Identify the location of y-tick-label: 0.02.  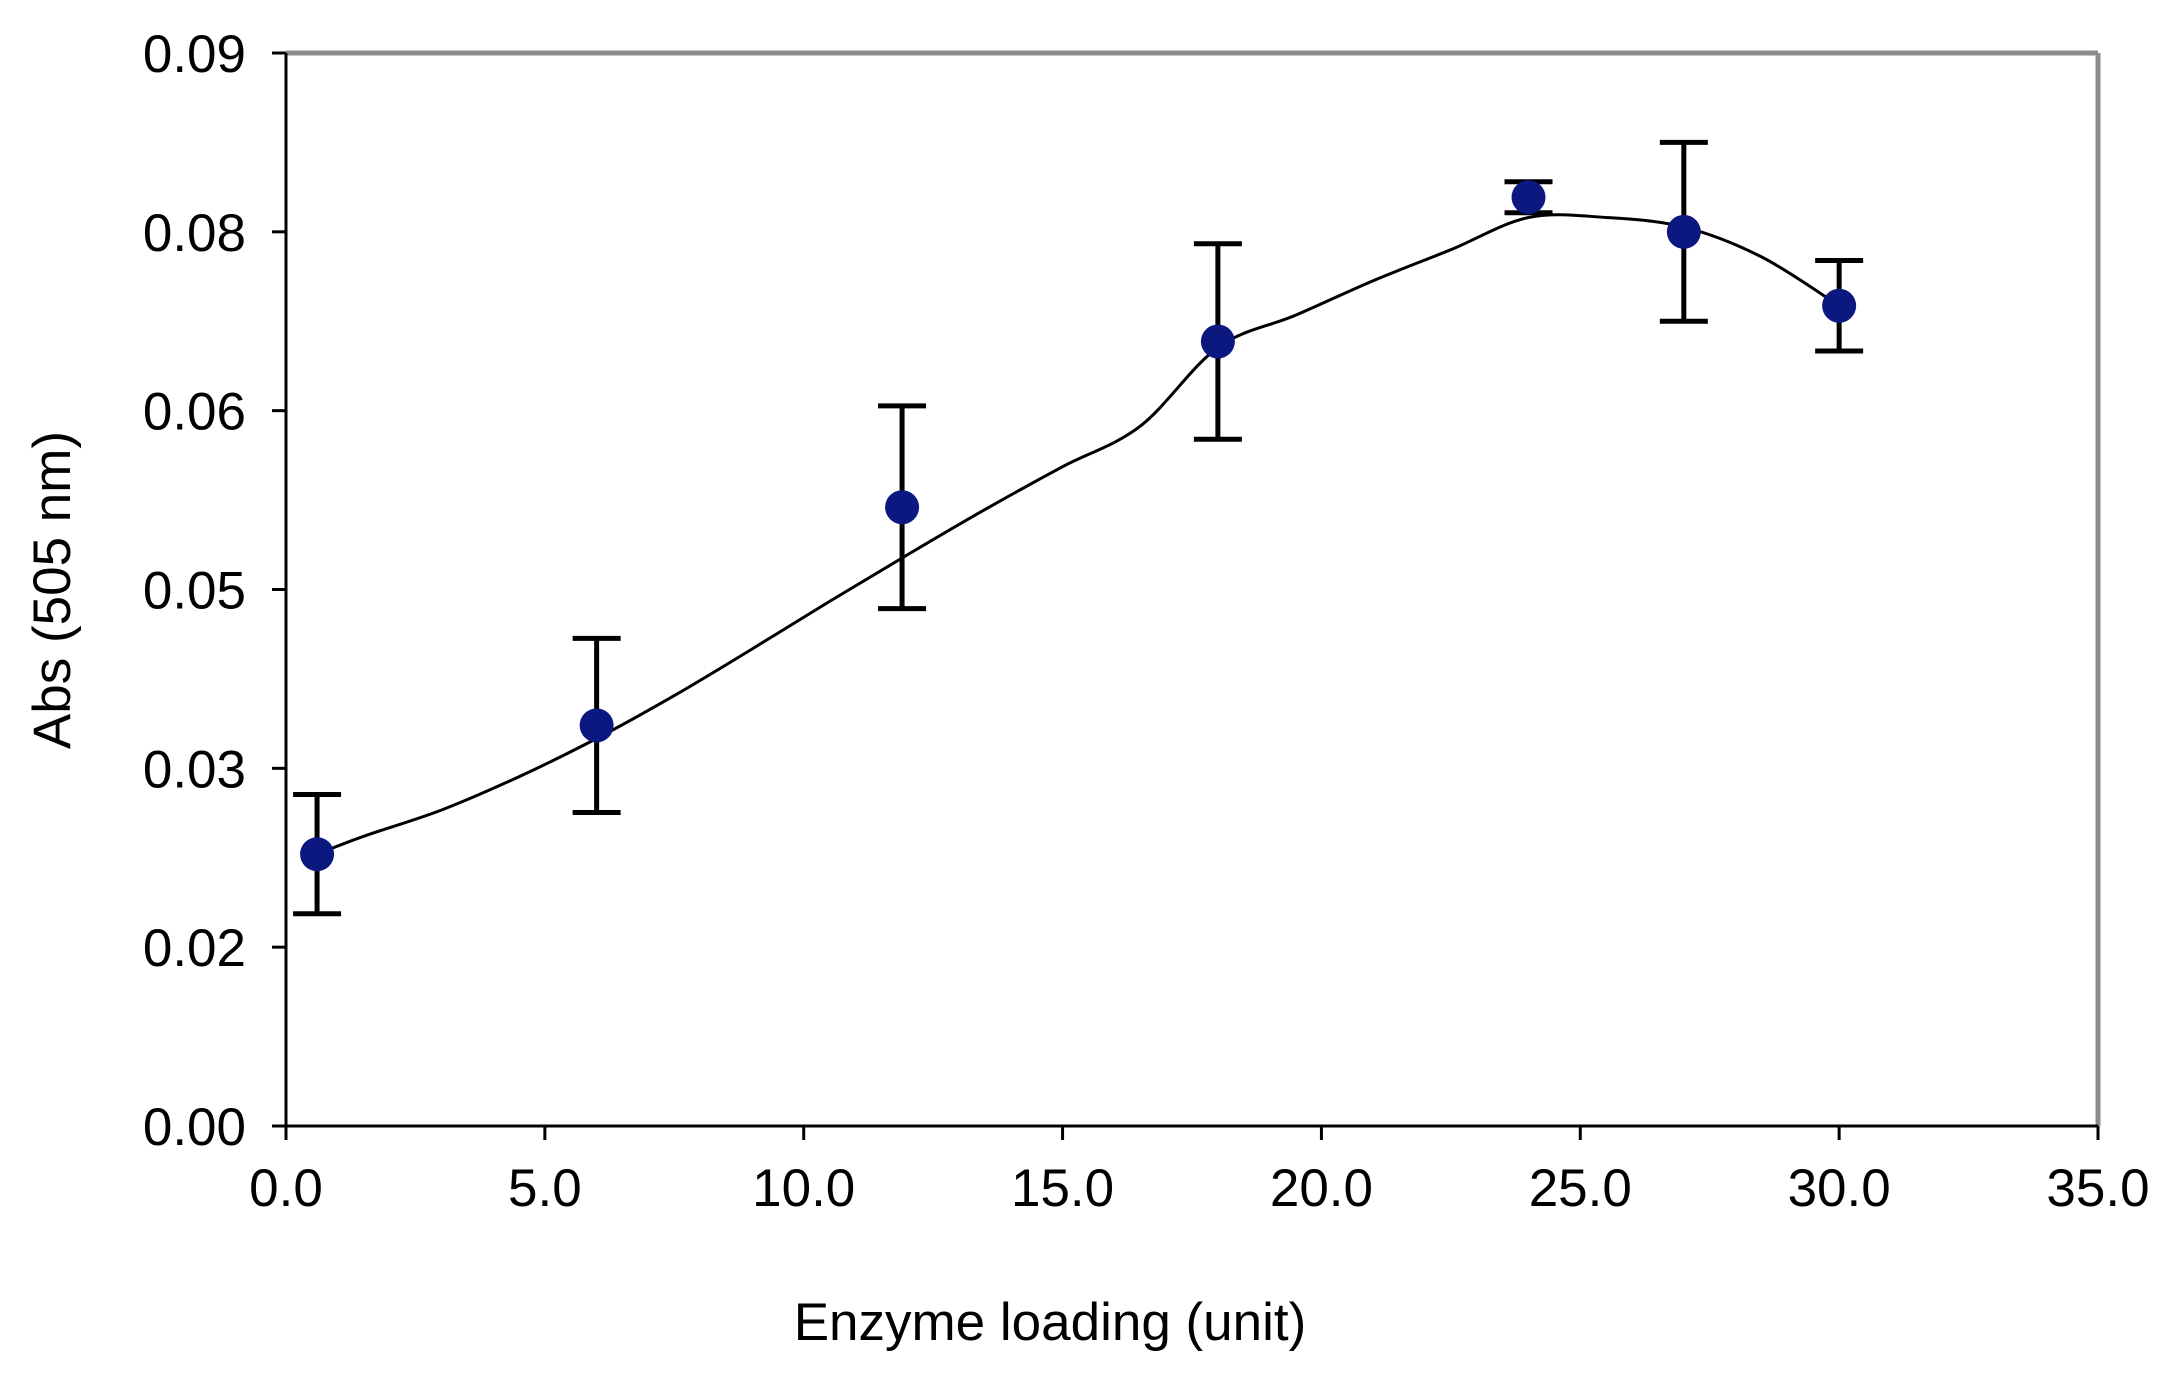
(194, 948).